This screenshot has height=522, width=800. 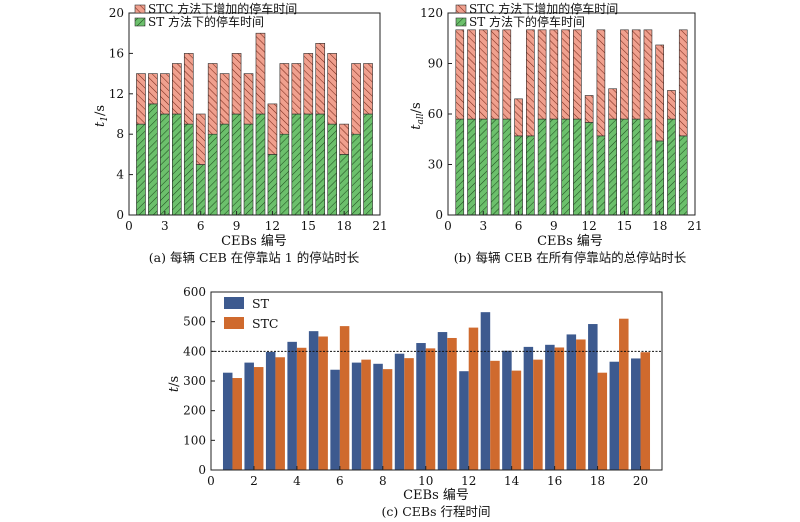 I want to click on panel-a-y-label-unit: /s, so click(x=100, y=110).